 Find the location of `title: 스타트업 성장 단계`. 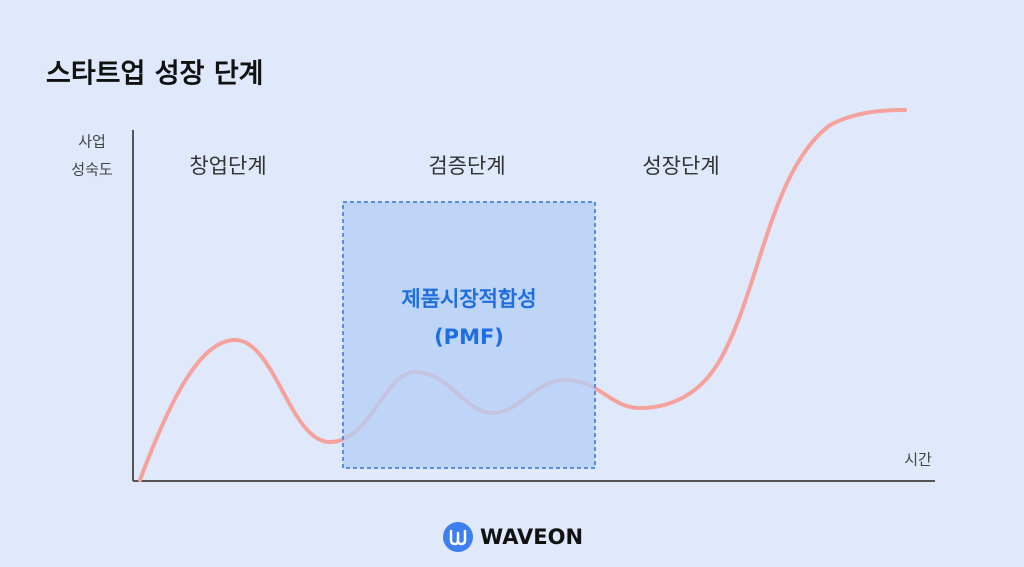

title: 스타트업 성장 단계 is located at coordinates (155, 74).